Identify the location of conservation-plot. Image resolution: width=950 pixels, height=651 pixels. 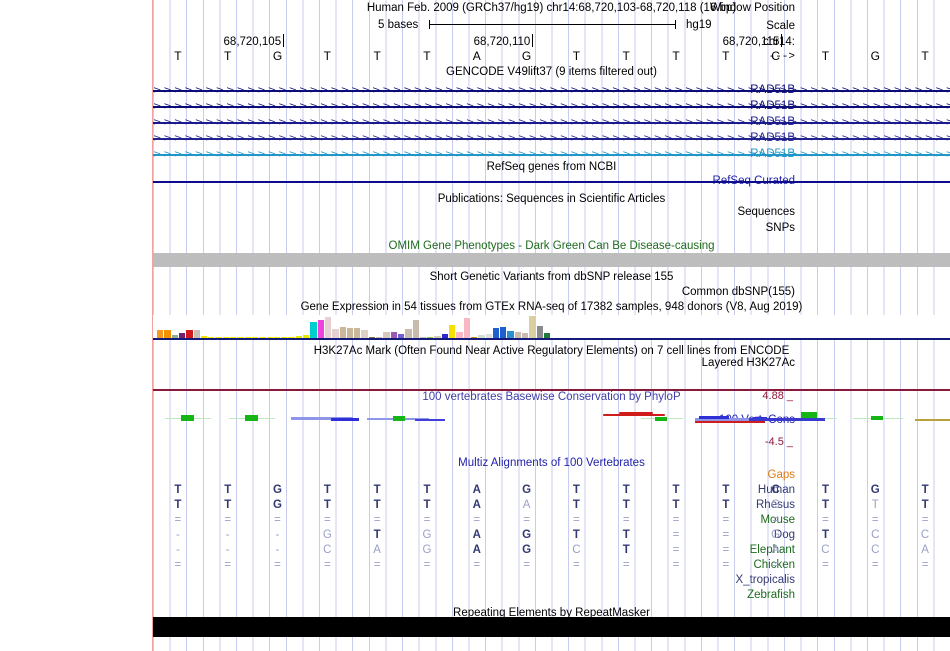
(551, 418).